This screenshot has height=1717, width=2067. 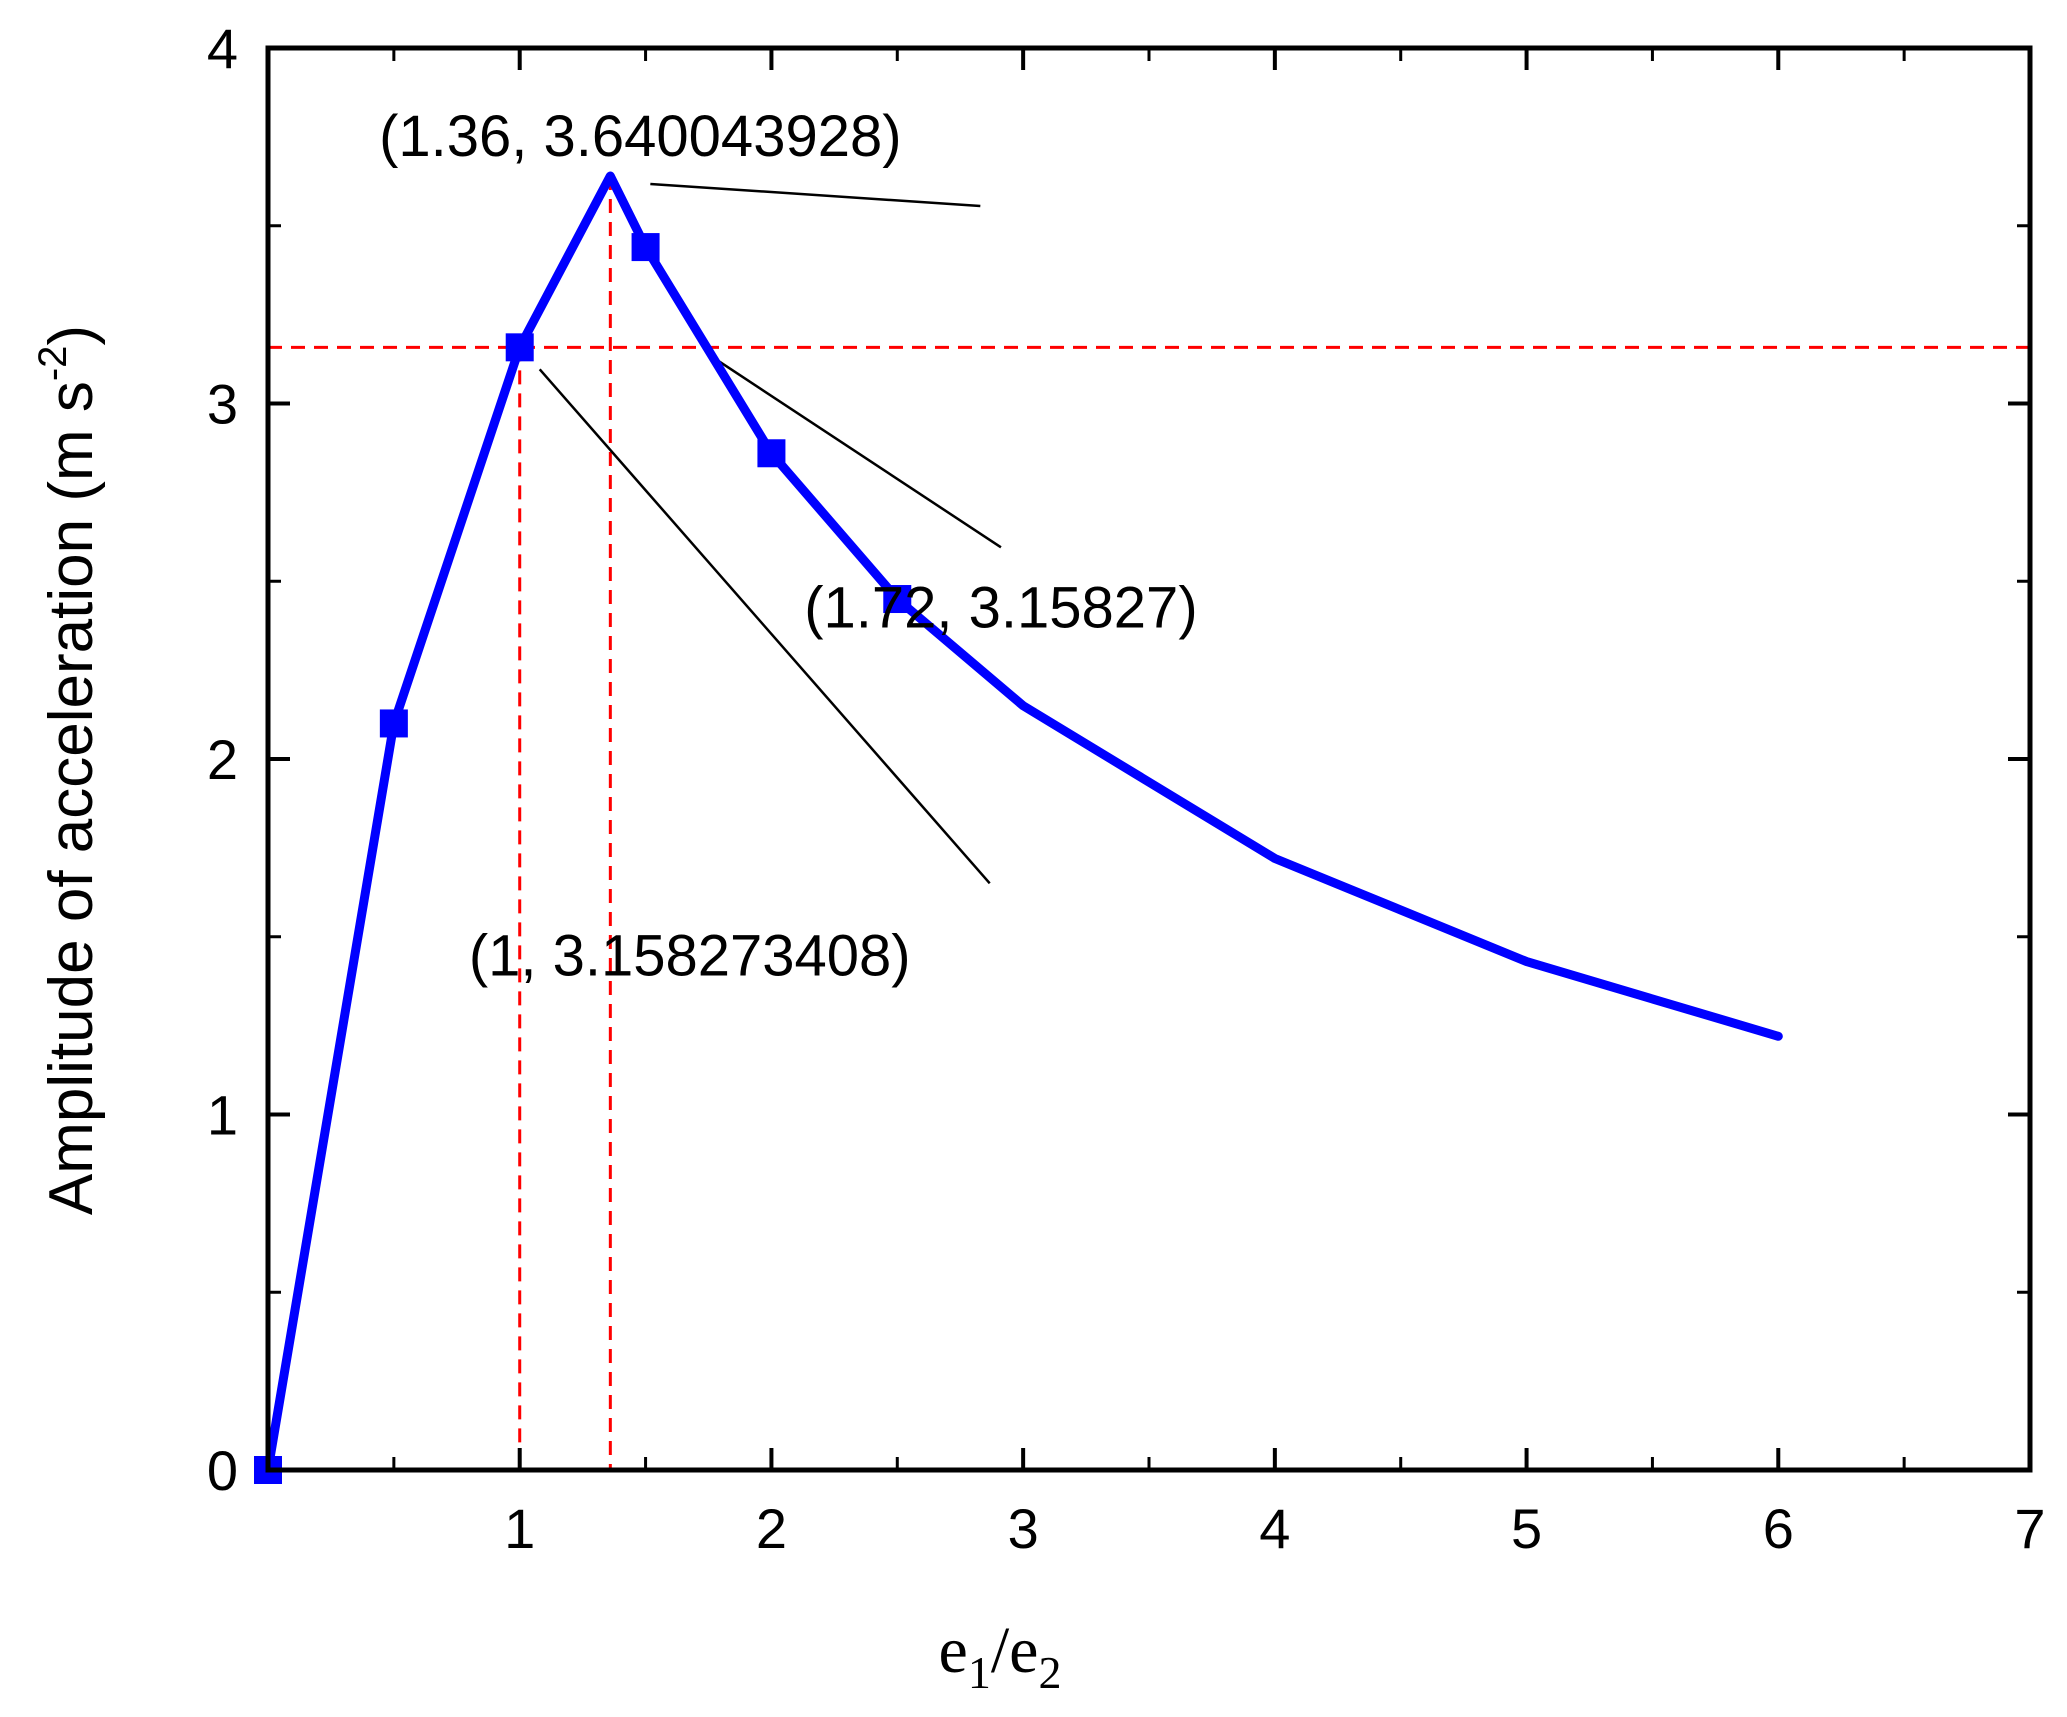 What do you see at coordinates (953, 1650) in the screenshot?
I see `x-axis-title-e1: e` at bounding box center [953, 1650].